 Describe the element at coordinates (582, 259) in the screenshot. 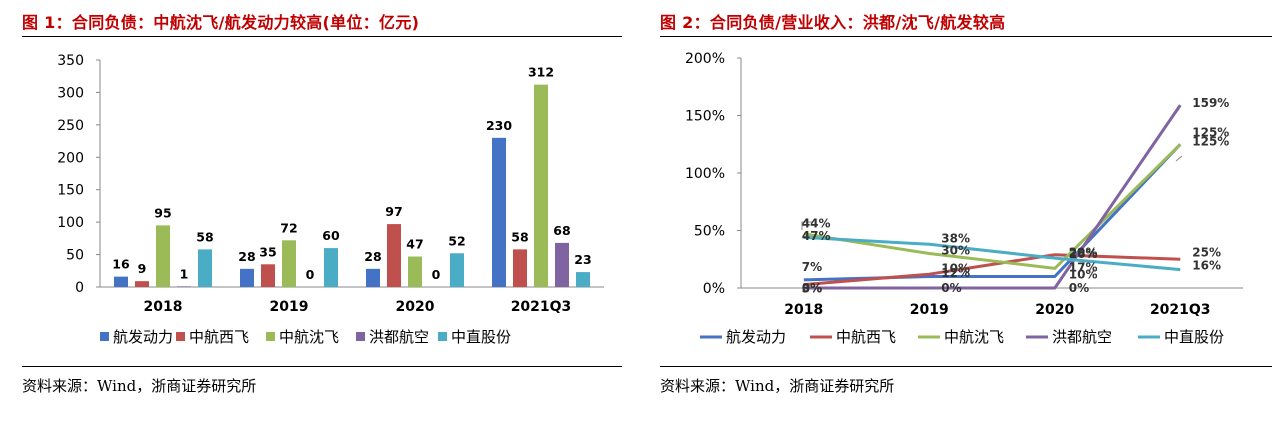

I see `bar-data-label: 23` at that location.